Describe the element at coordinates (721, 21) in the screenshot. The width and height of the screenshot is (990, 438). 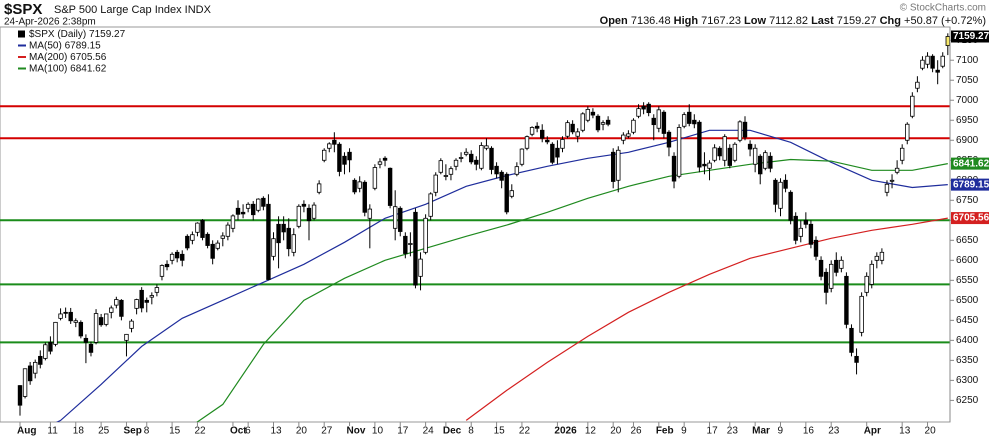
I see `quote-value: 7167.23` at that location.